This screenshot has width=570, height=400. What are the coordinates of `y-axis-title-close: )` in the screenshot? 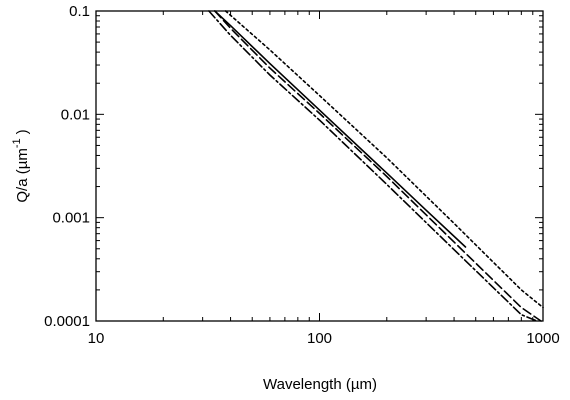 It's located at (22, 131).